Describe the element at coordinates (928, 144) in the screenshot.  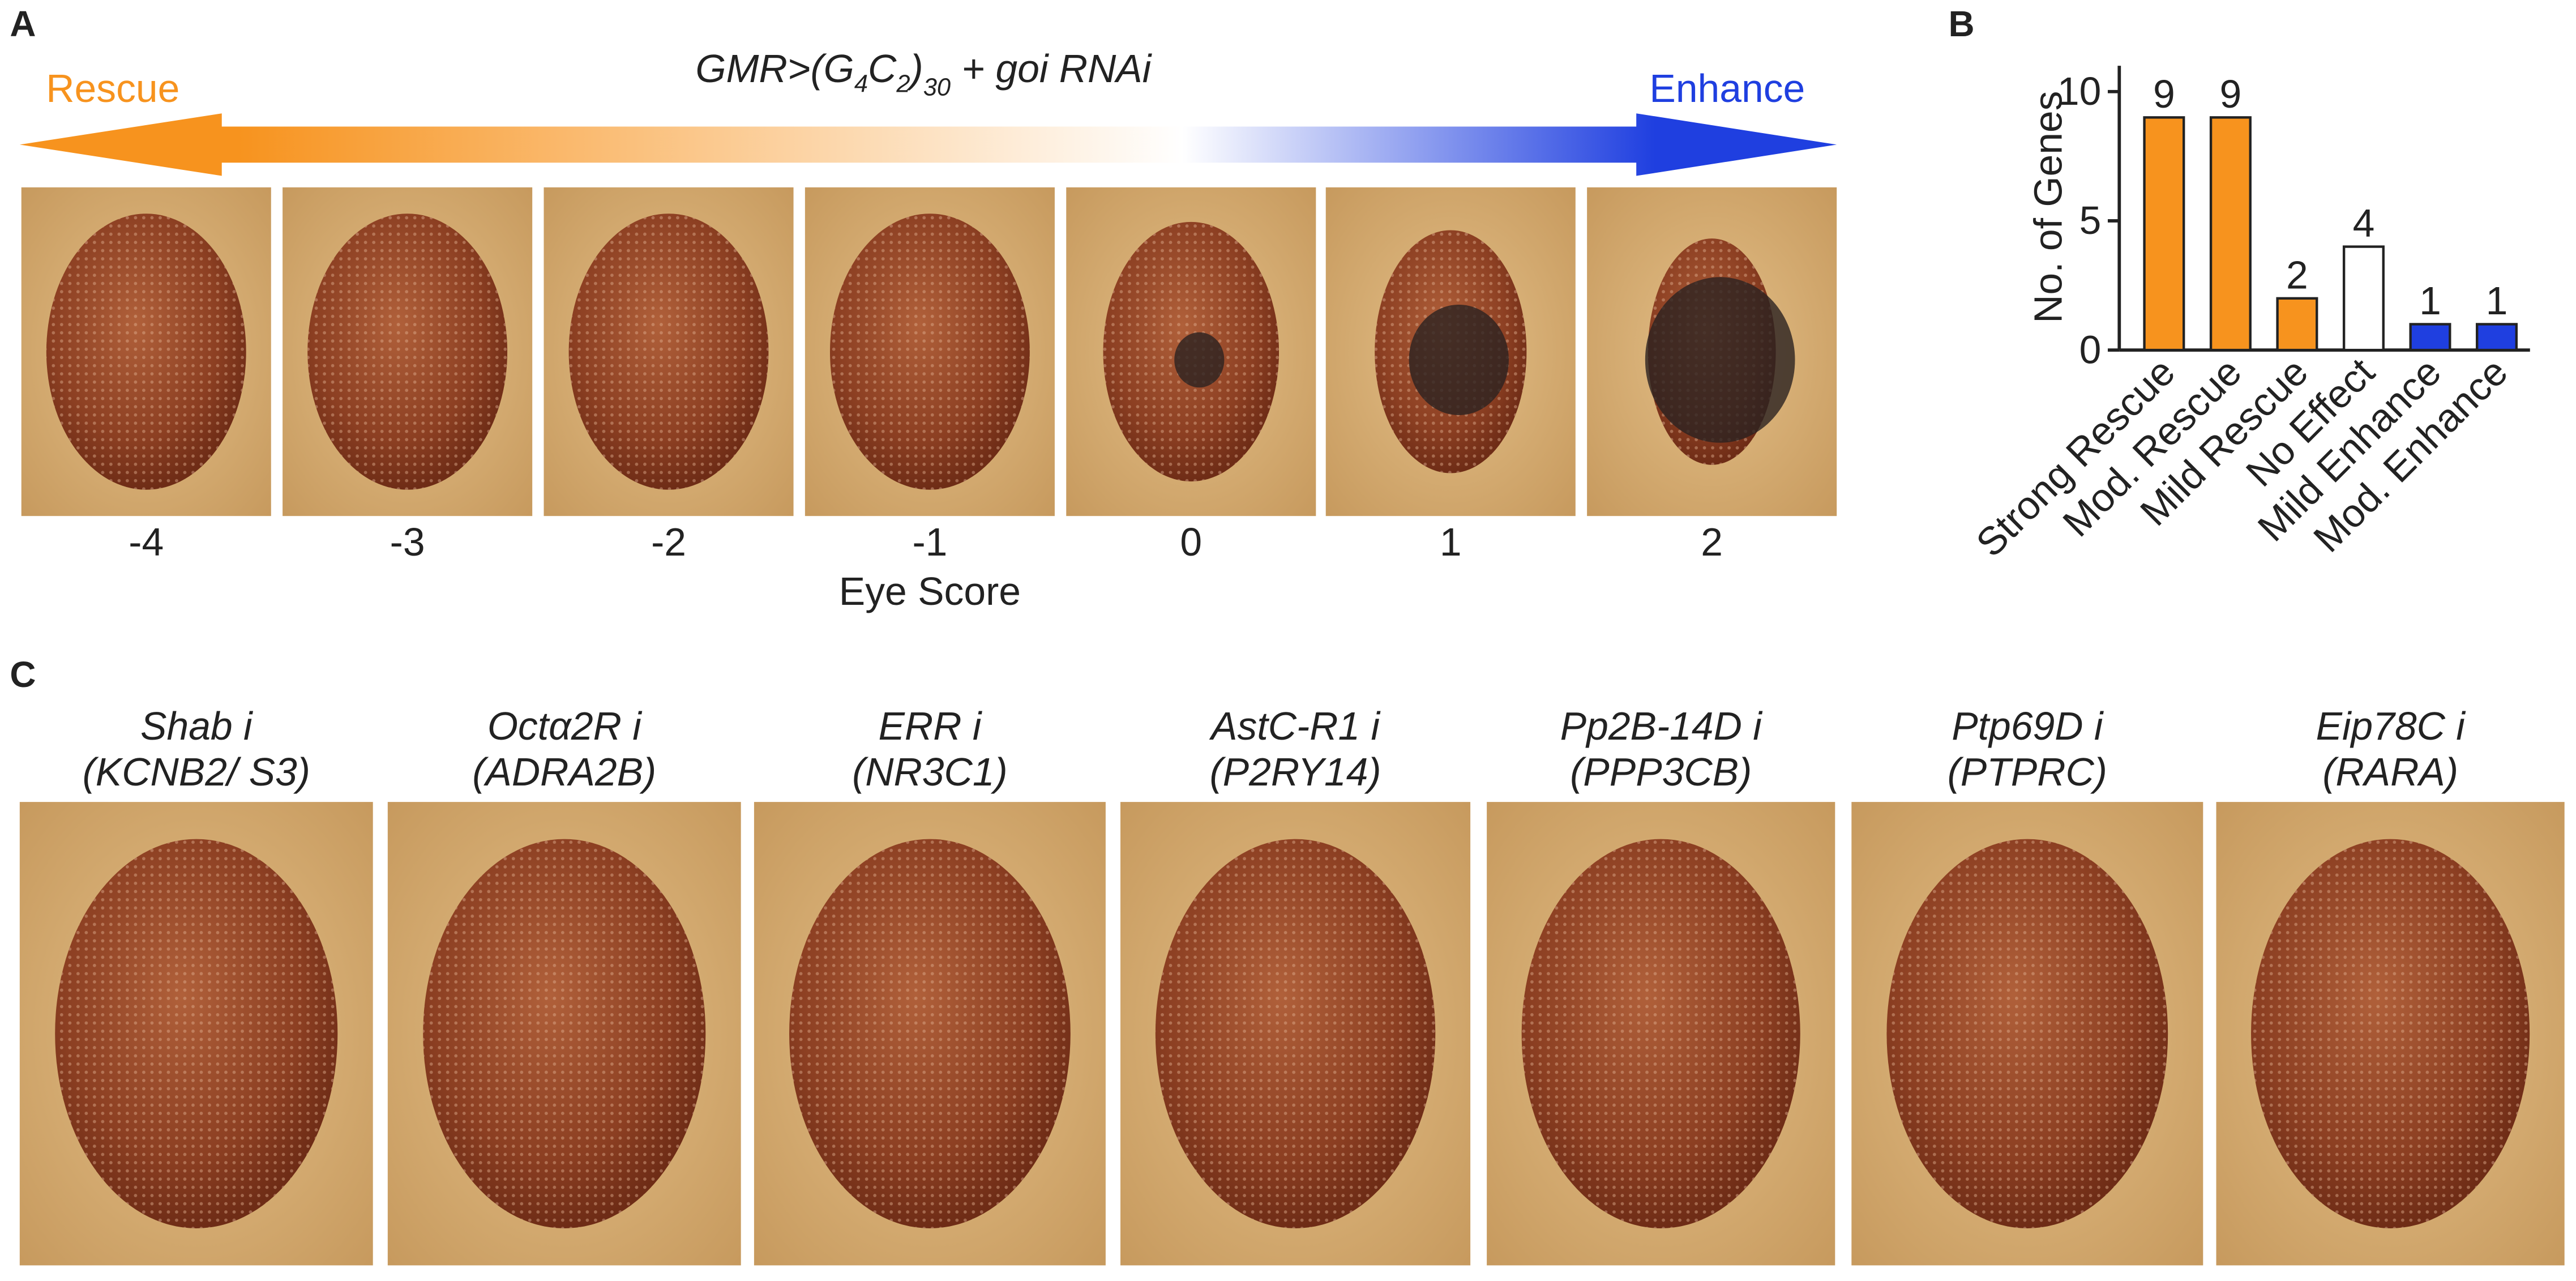
I see `gradient-arrow` at that location.